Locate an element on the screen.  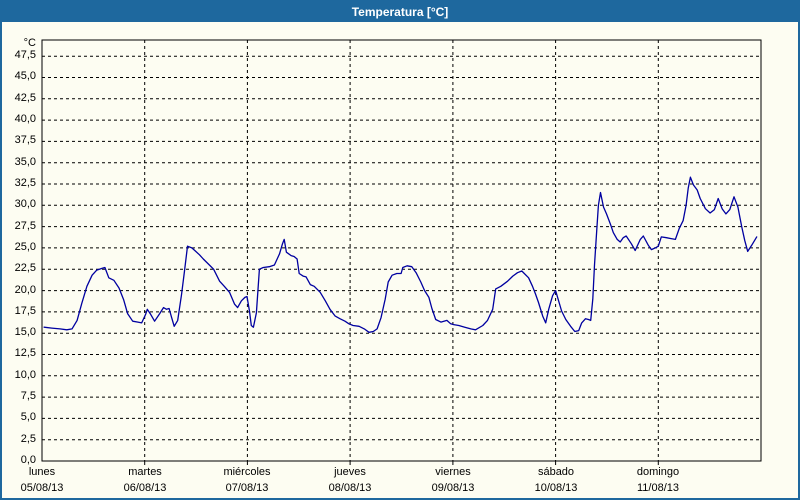
x-day-label: martes is located at coordinates (145, 472).